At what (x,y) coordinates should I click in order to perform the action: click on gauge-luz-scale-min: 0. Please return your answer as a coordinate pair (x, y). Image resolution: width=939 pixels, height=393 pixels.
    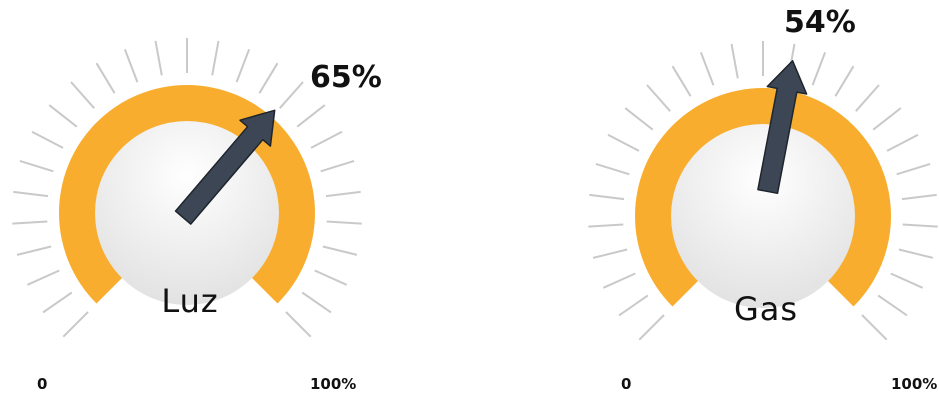
    Looking at the image, I should click on (42, 384).